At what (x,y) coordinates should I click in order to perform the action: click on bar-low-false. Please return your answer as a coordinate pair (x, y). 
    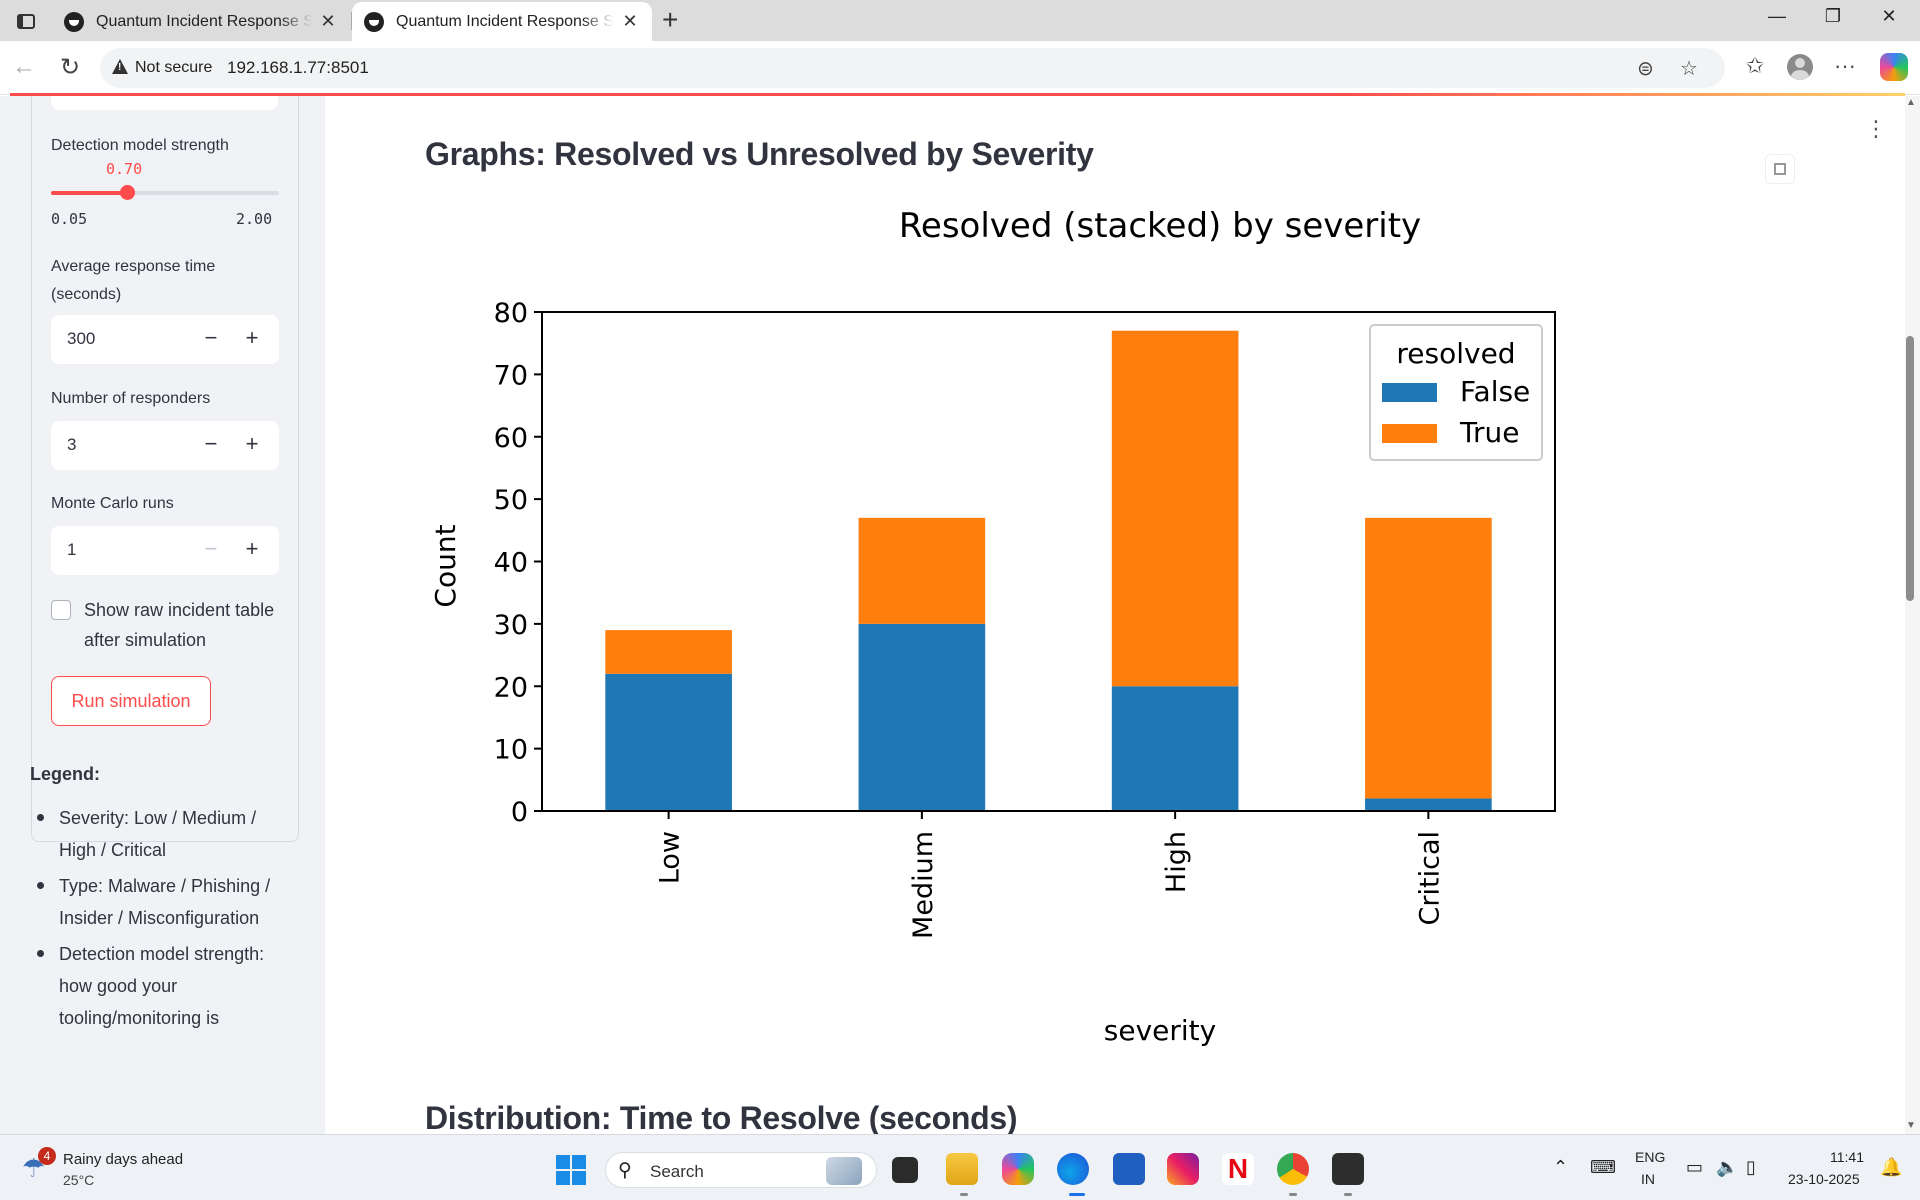
    Looking at the image, I should click on (668, 742).